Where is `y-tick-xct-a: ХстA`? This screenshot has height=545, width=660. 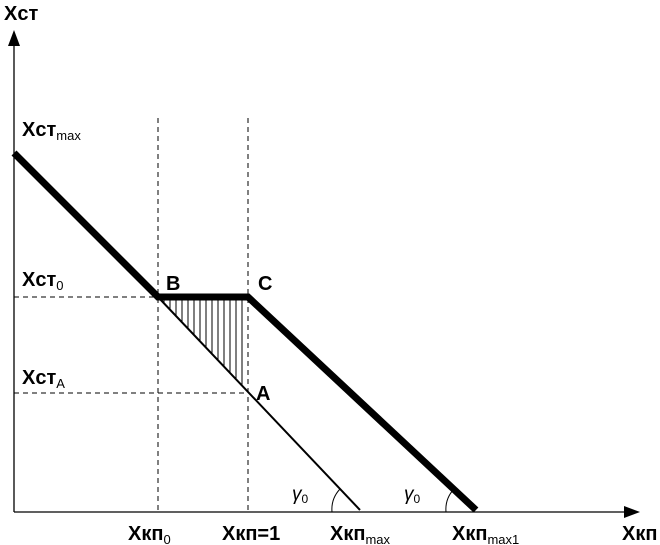
y-tick-xct-a: ХстA is located at coordinates (43, 379).